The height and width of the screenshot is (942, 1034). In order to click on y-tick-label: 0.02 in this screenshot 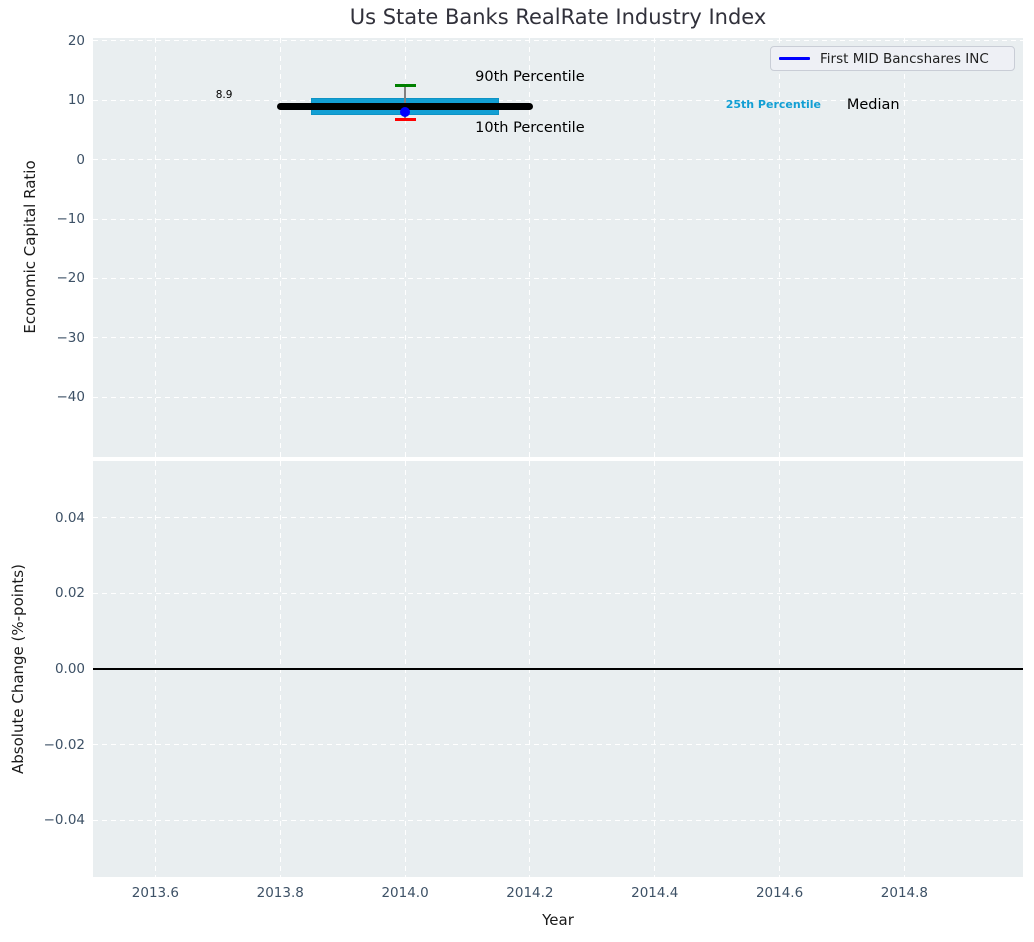, I will do `click(69, 593)`.